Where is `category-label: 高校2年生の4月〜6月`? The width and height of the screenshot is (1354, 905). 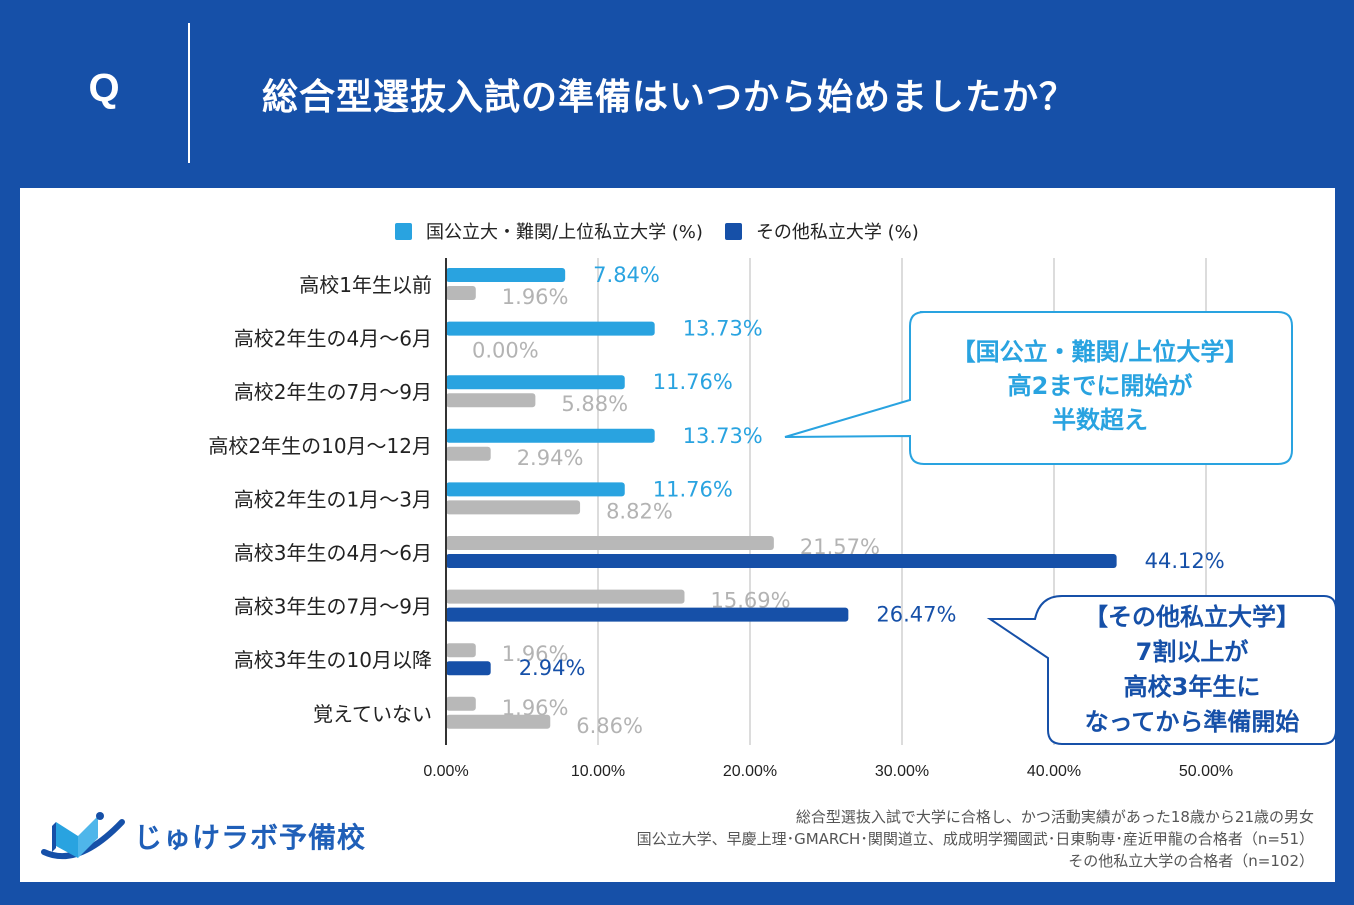
category-label: 高校2年生の4月〜6月 is located at coordinates (333, 339).